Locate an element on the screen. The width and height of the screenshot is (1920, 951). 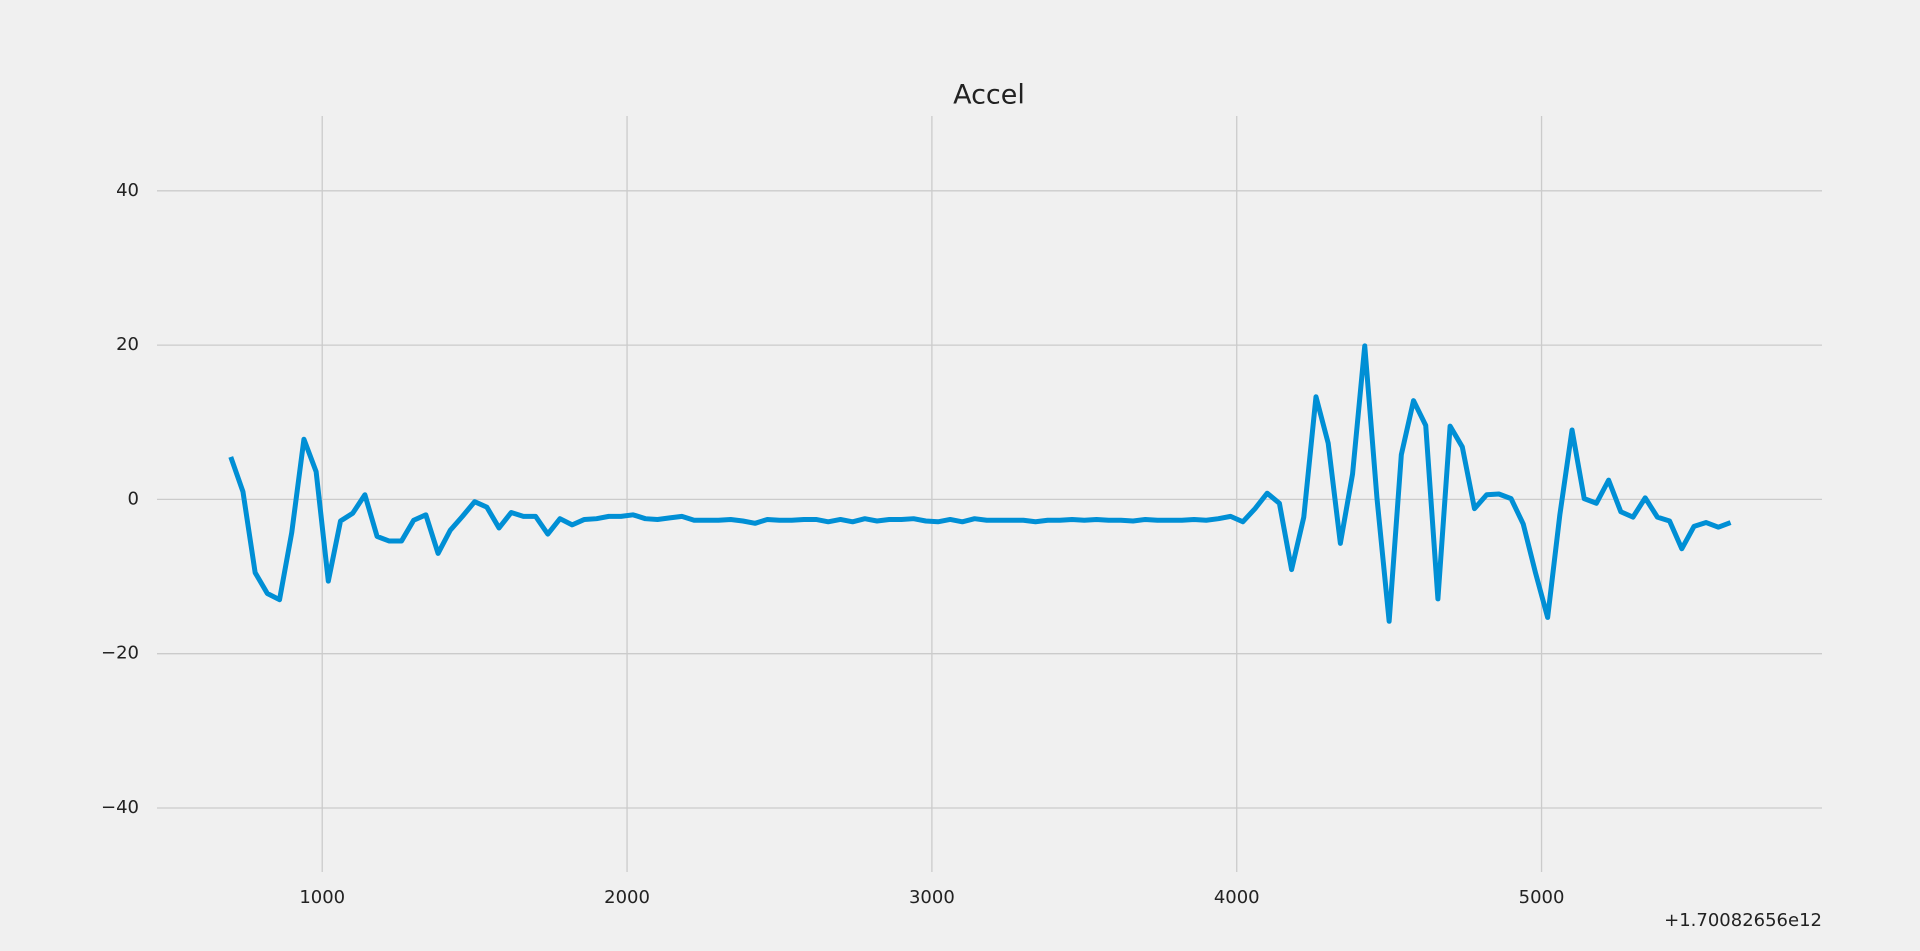
y-tick-label: −20 is located at coordinates (120, 653).